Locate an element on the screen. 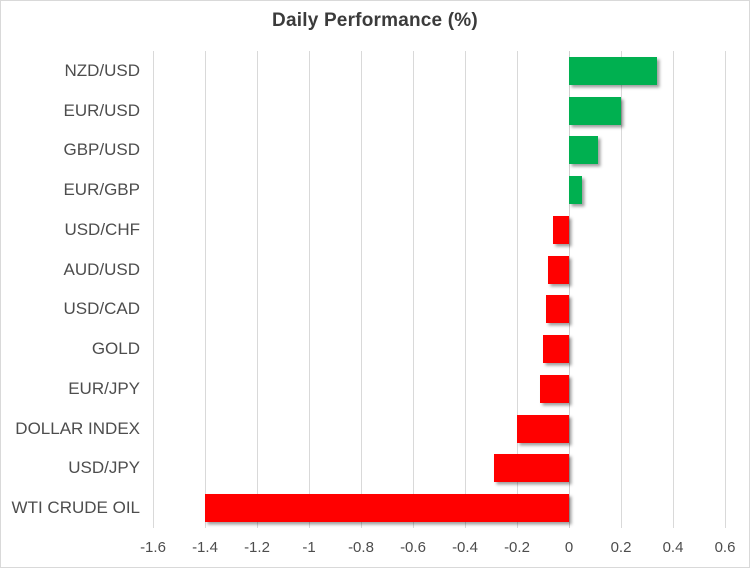 This screenshot has width=750, height=568. category-label-gbp-usd: GBP/USD is located at coordinates (101, 150).